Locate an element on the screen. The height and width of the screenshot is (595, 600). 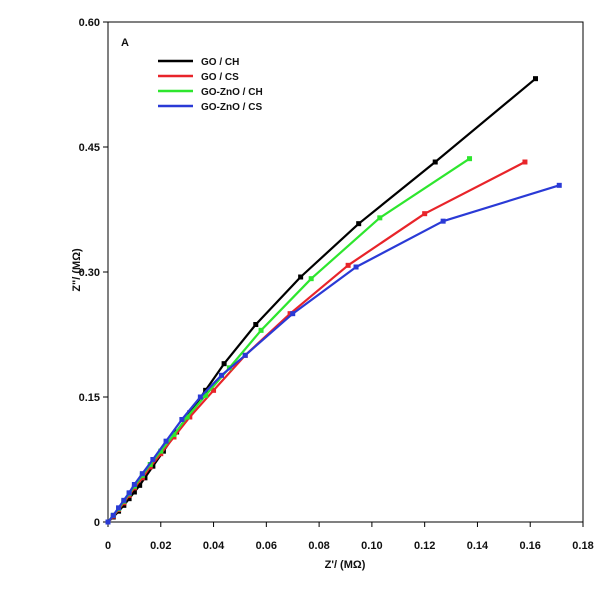
y-tick-label: 0.45 is located at coordinates (89, 148).